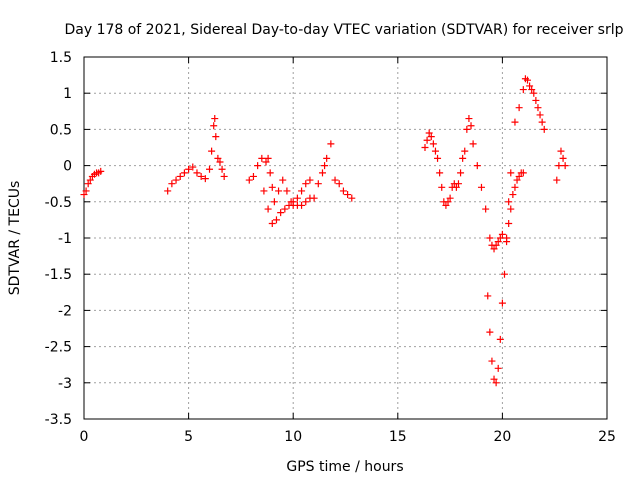 The width and height of the screenshot is (640, 480). Describe the element at coordinates (65, 239) in the screenshot. I see `y-tick-label: -1` at that location.